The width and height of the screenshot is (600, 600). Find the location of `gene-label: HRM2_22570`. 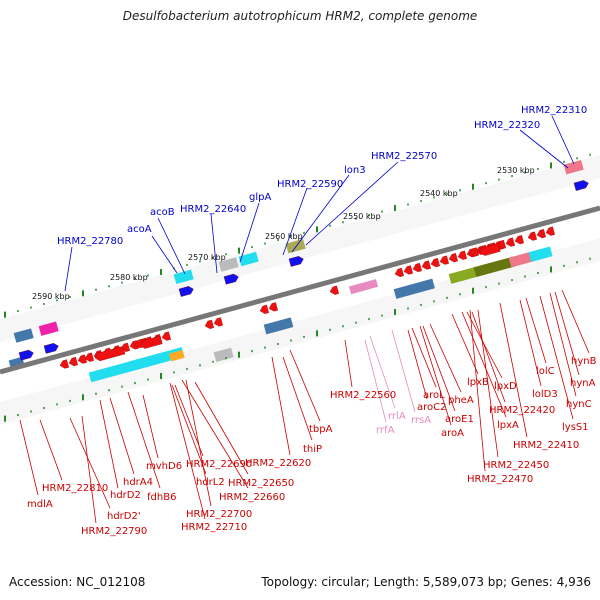

gene-label: HRM2_22570 is located at coordinates (404, 156).